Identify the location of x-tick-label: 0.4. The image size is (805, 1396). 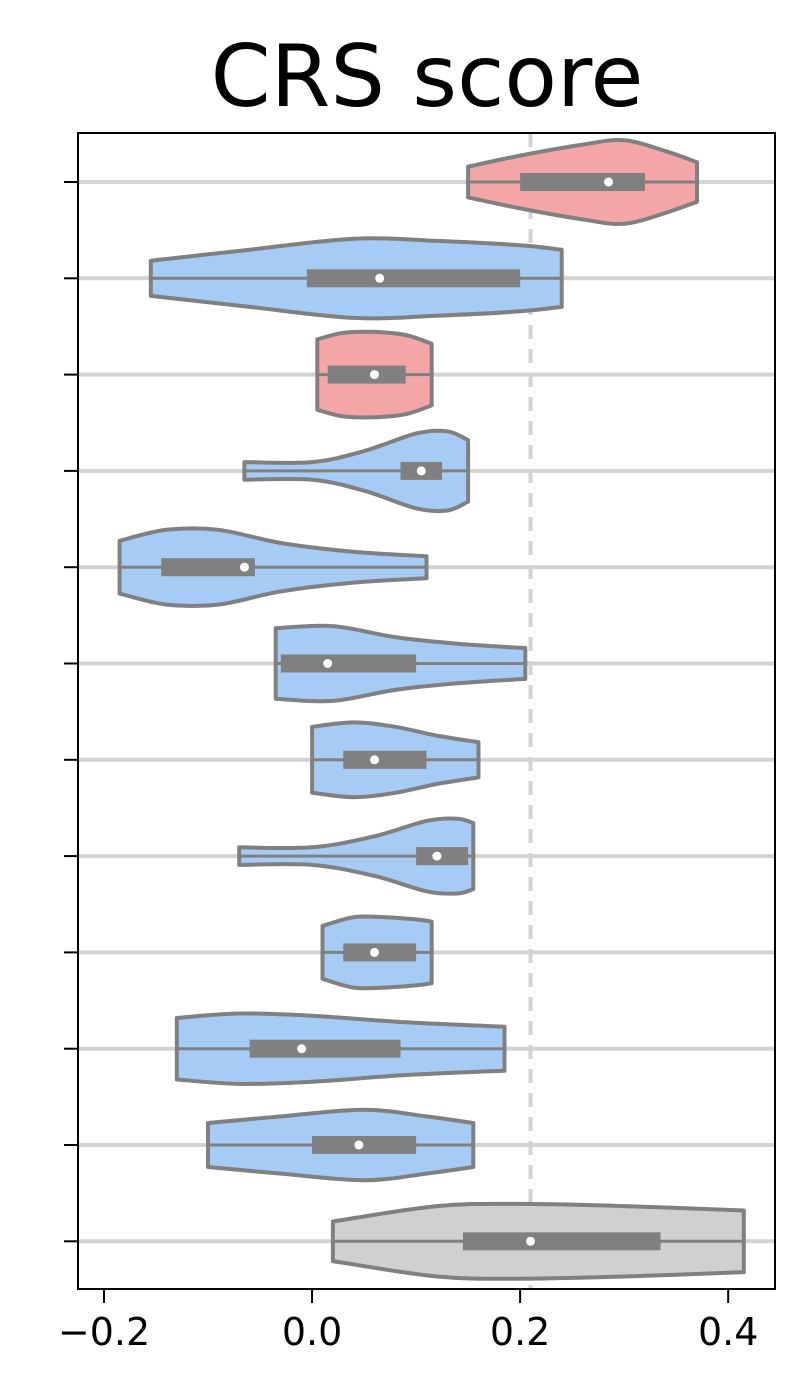
(728, 1332).